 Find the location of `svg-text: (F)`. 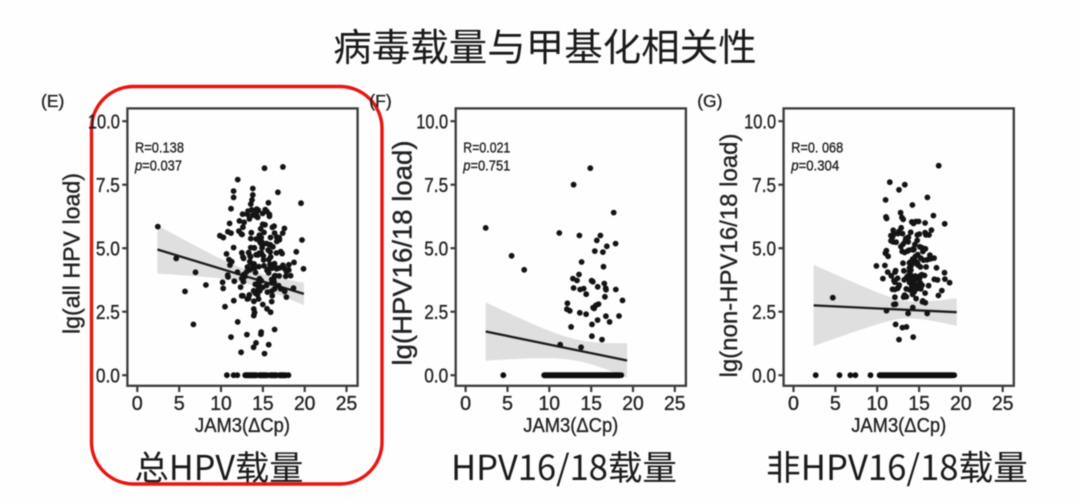

svg-text: (F) is located at coordinates (380, 101).